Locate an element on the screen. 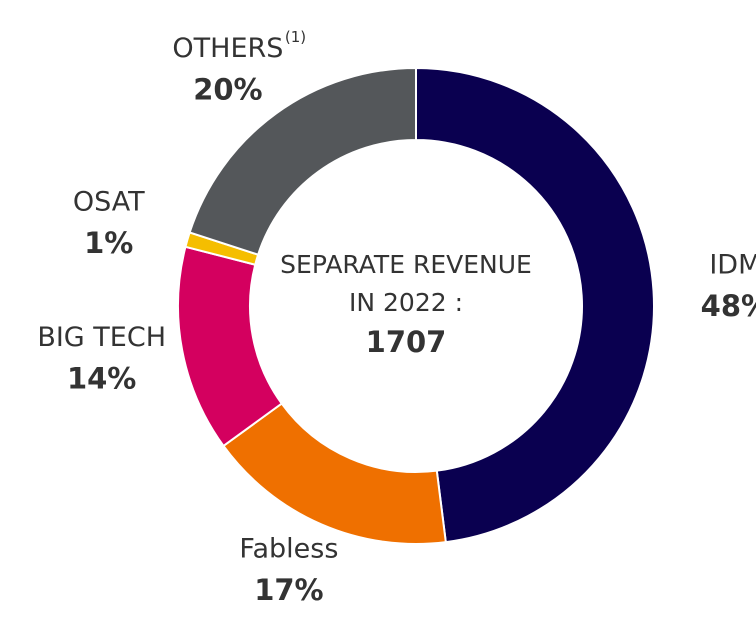 The width and height of the screenshot is (756, 621). slice-value: 17% is located at coordinates (288, 590).